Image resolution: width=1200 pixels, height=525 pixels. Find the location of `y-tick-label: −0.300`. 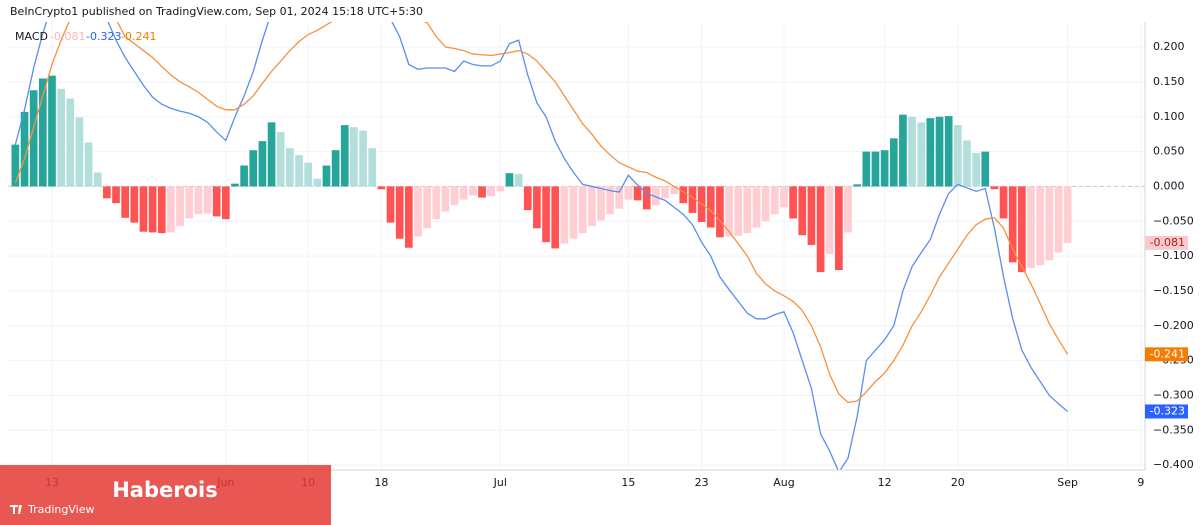

y-tick-label: −0.300 is located at coordinates (1173, 394).